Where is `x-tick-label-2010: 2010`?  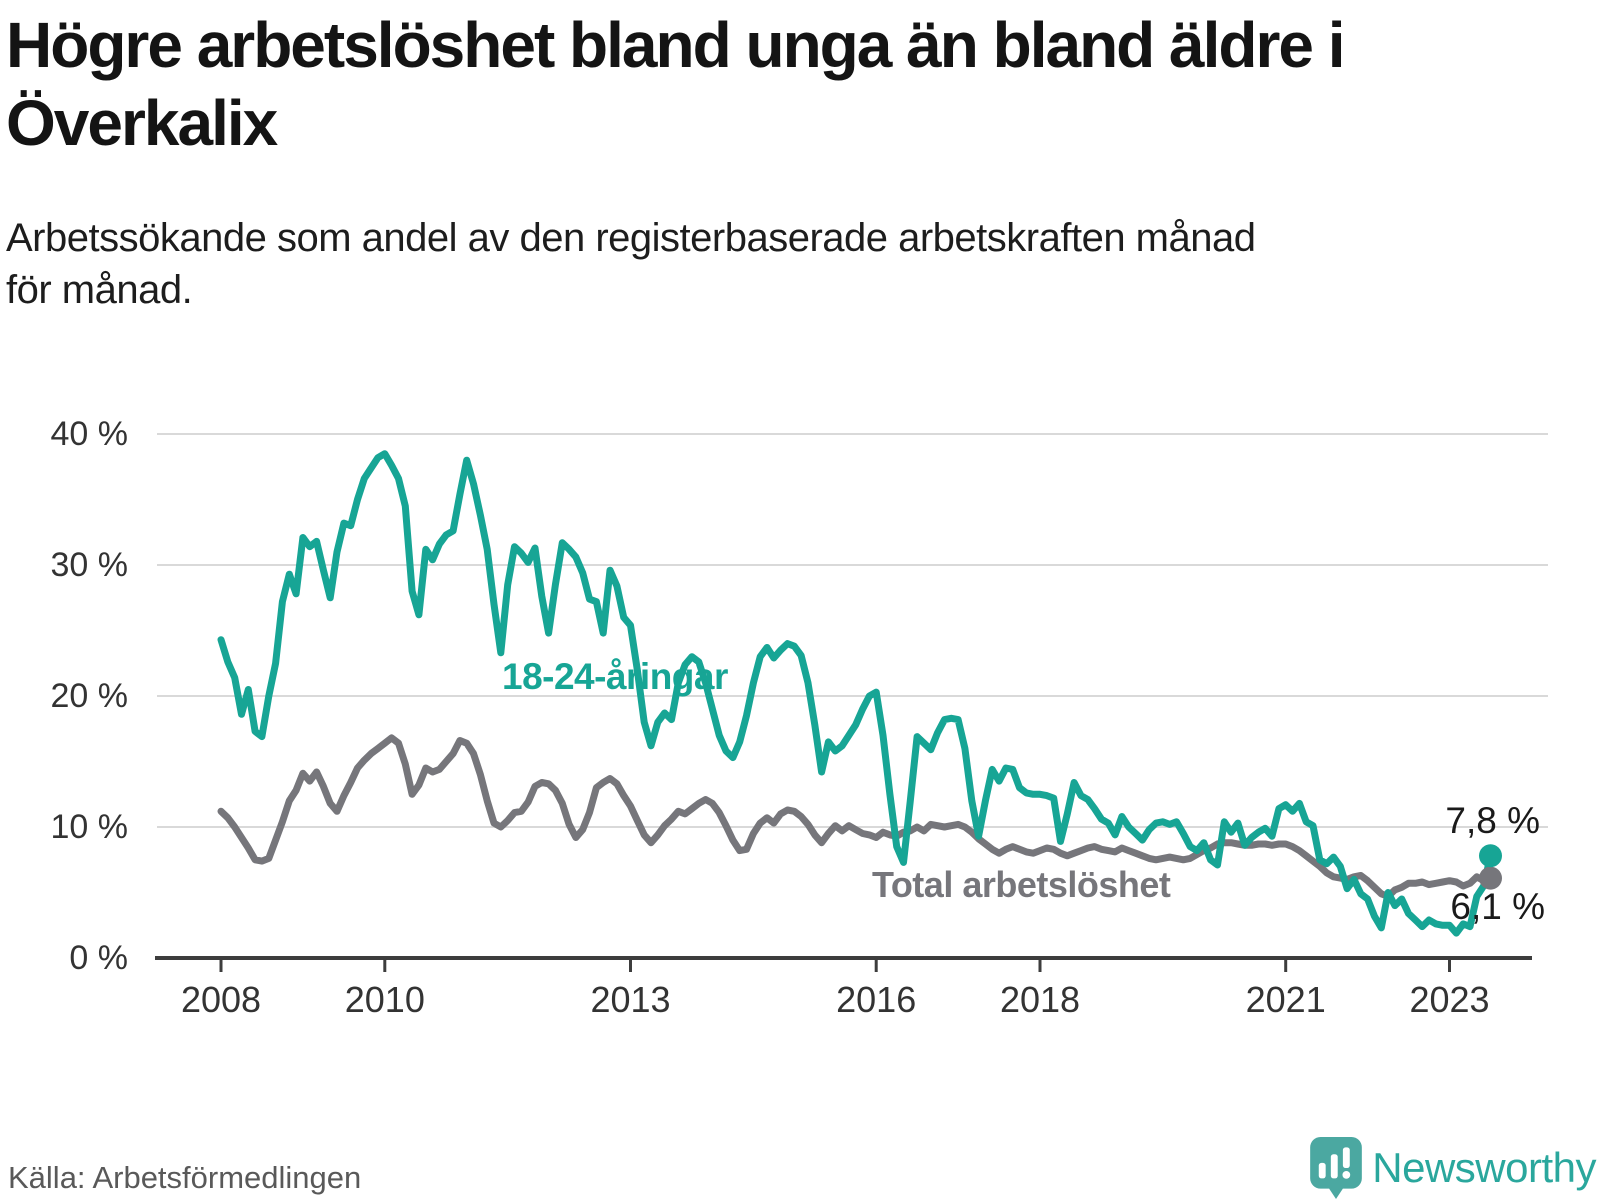
x-tick-label-2010: 2010 is located at coordinates (384, 999).